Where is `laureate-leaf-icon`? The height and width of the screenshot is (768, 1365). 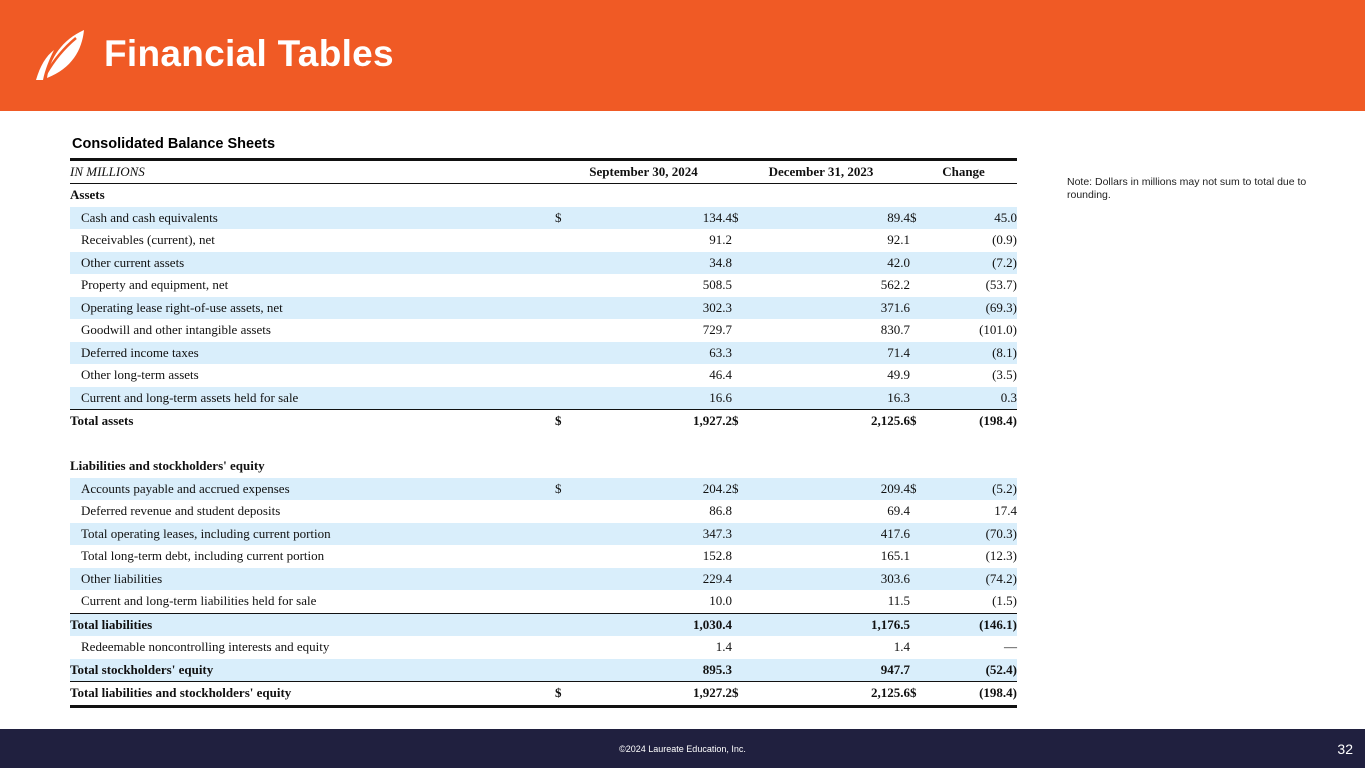
laureate-leaf-icon is located at coordinates (60, 55).